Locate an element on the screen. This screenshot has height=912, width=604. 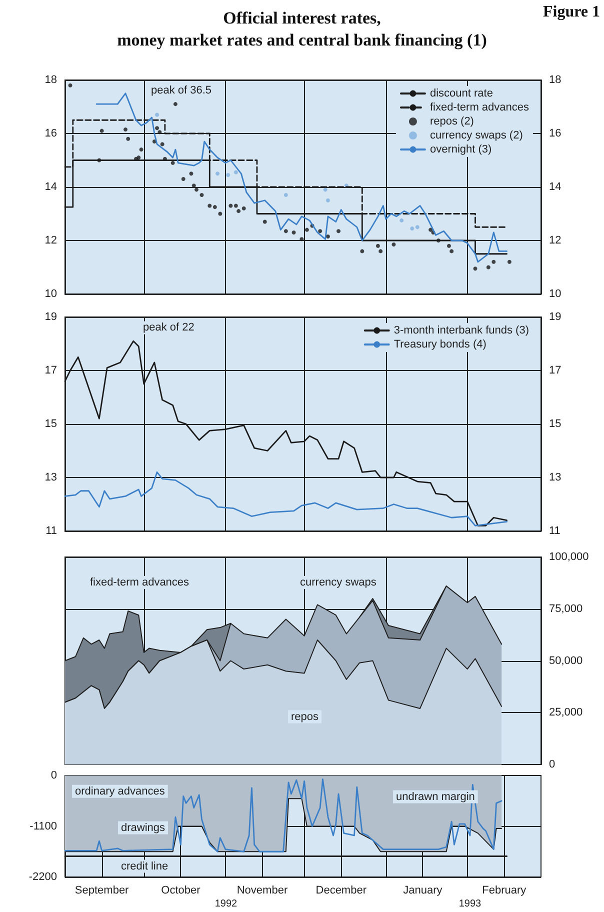
x-tick-label: December is located at coordinates (341, 890).